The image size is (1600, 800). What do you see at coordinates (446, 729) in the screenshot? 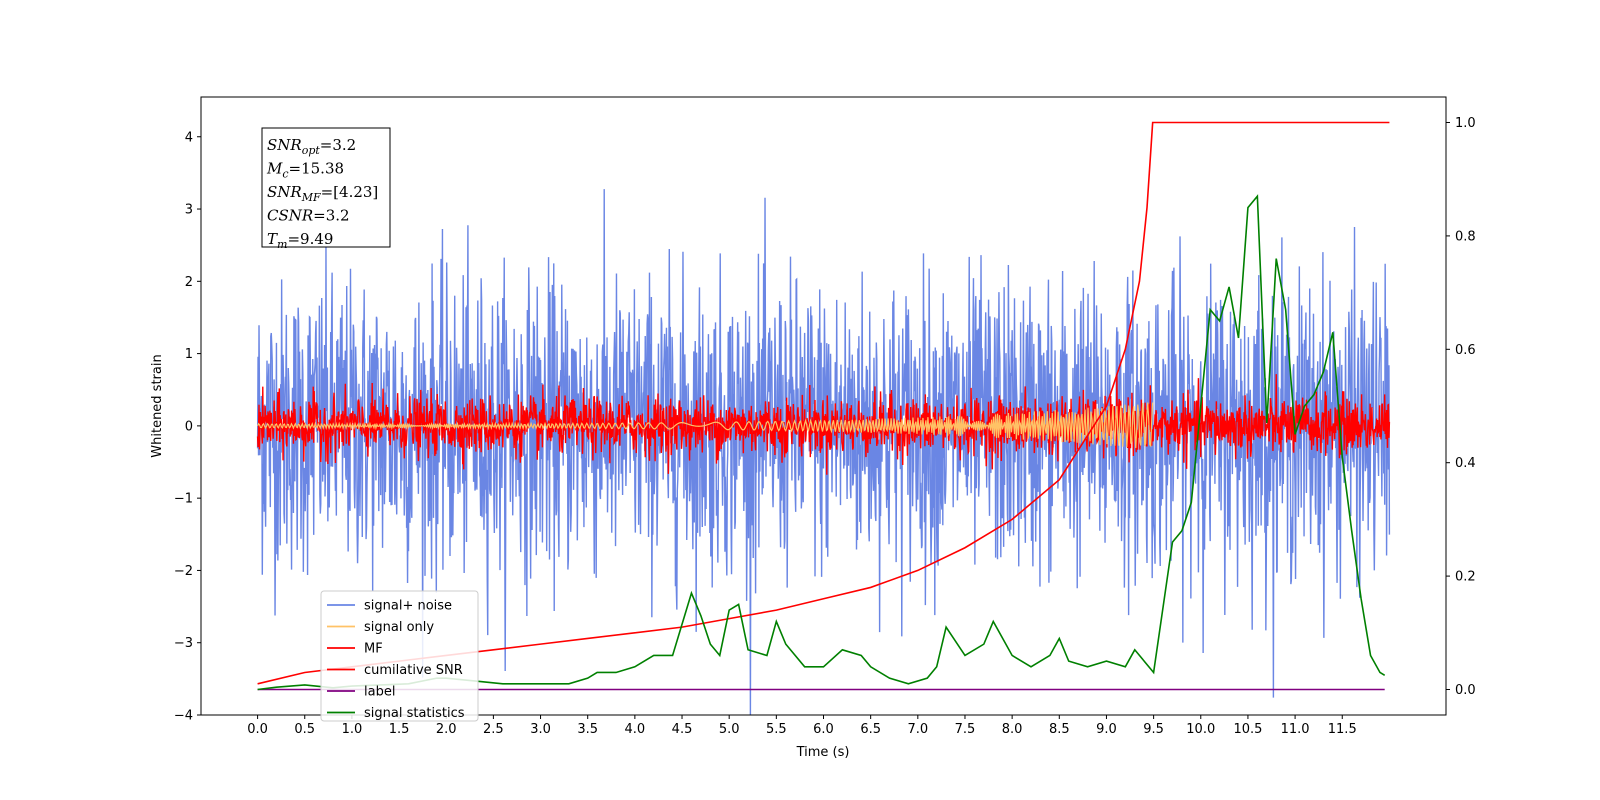
I see `x-tick-label: 2.0` at bounding box center [446, 729].